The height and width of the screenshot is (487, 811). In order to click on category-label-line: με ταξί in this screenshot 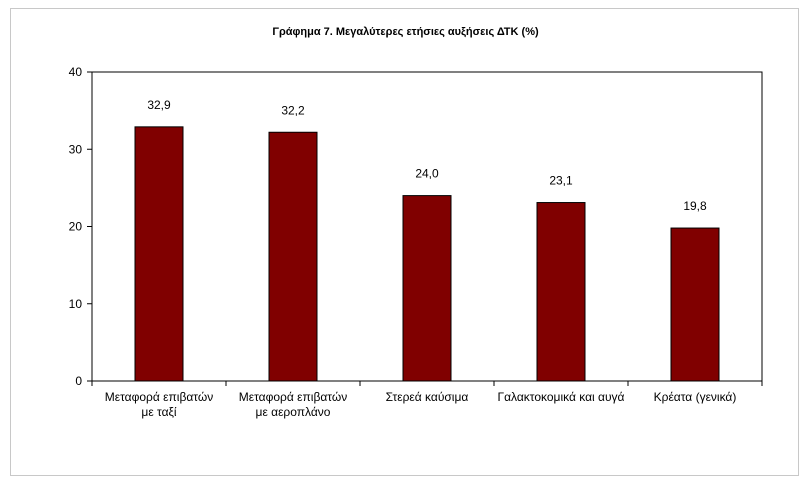, I will do `click(158, 412)`.